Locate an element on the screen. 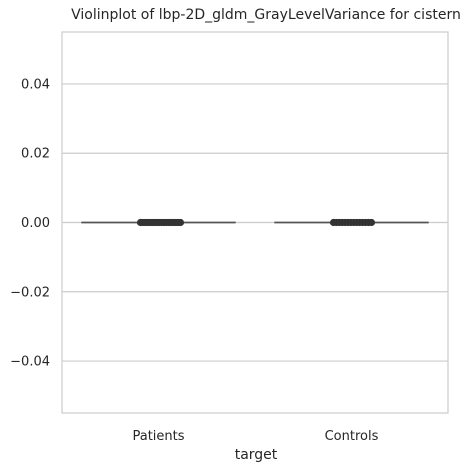 The image size is (471, 473). y-axis: 0.04 0.02 0.00 −0.02 −0.04 is located at coordinates (30, 223).